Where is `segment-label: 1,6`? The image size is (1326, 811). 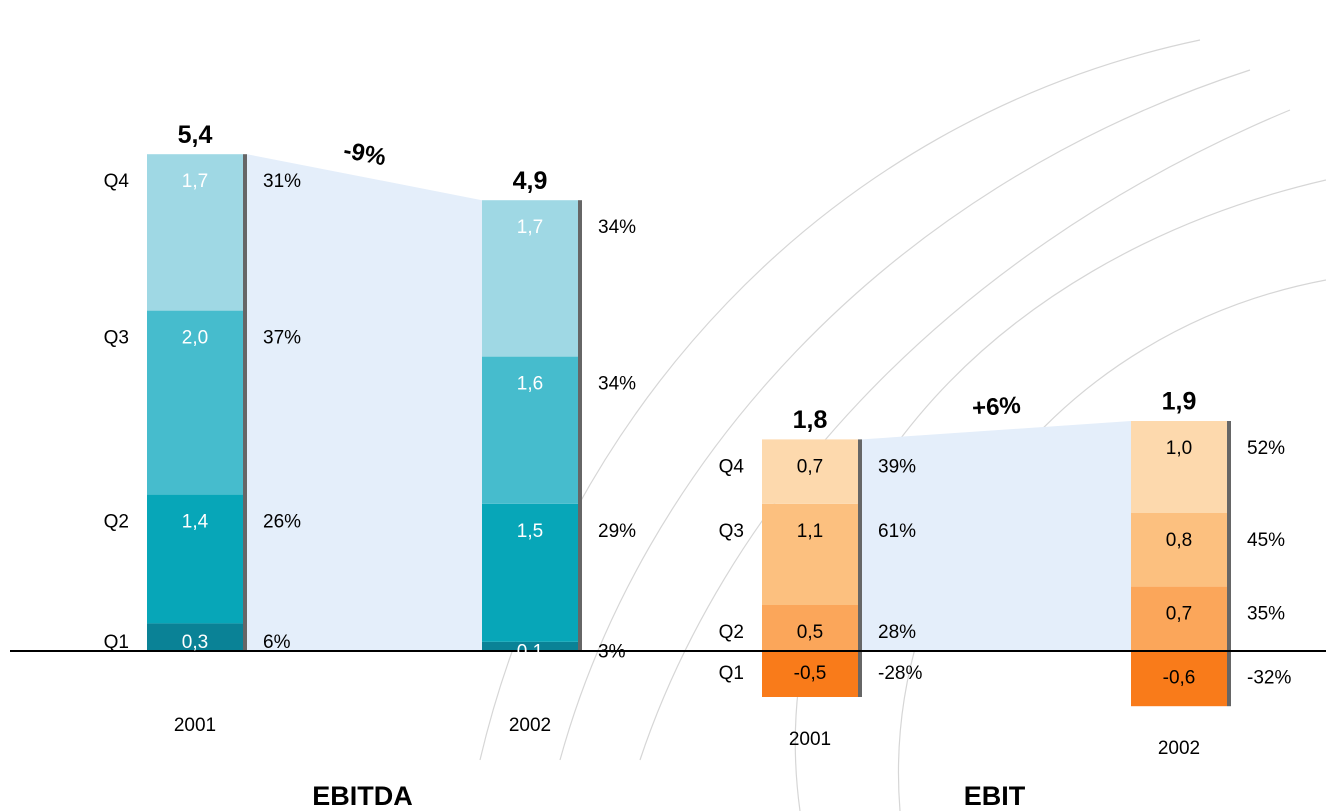 segment-label: 1,6 is located at coordinates (530, 384).